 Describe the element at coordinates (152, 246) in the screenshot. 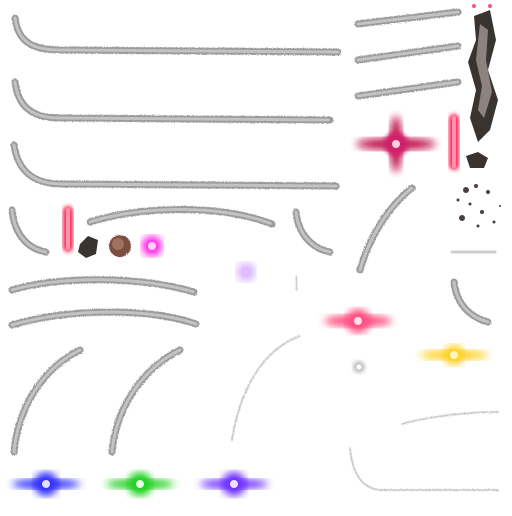

I see `magenta-orb-icon` at that location.